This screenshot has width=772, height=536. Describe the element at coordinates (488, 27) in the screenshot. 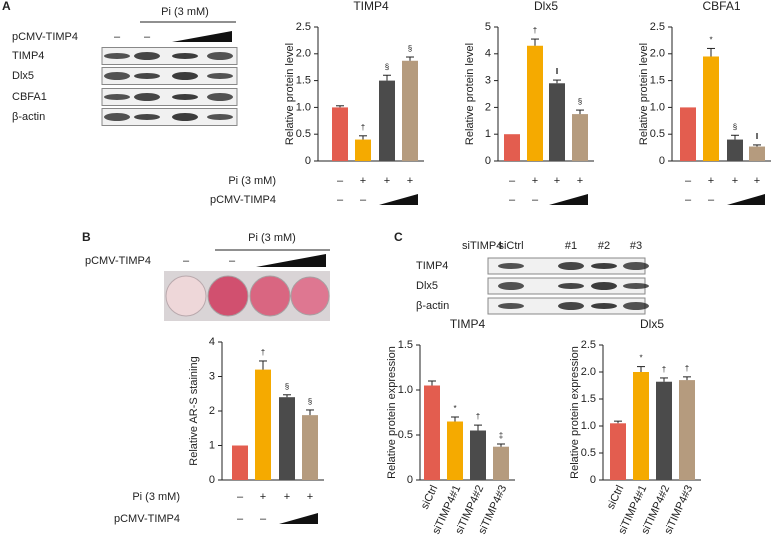

I see `y-tick-label: 5` at that location.